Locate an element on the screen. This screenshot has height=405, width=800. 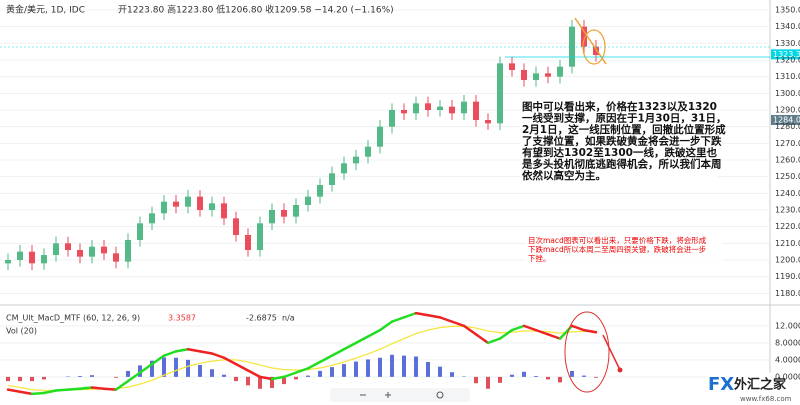
y-tick-label: 1340.00 is located at coordinates (787, 26).